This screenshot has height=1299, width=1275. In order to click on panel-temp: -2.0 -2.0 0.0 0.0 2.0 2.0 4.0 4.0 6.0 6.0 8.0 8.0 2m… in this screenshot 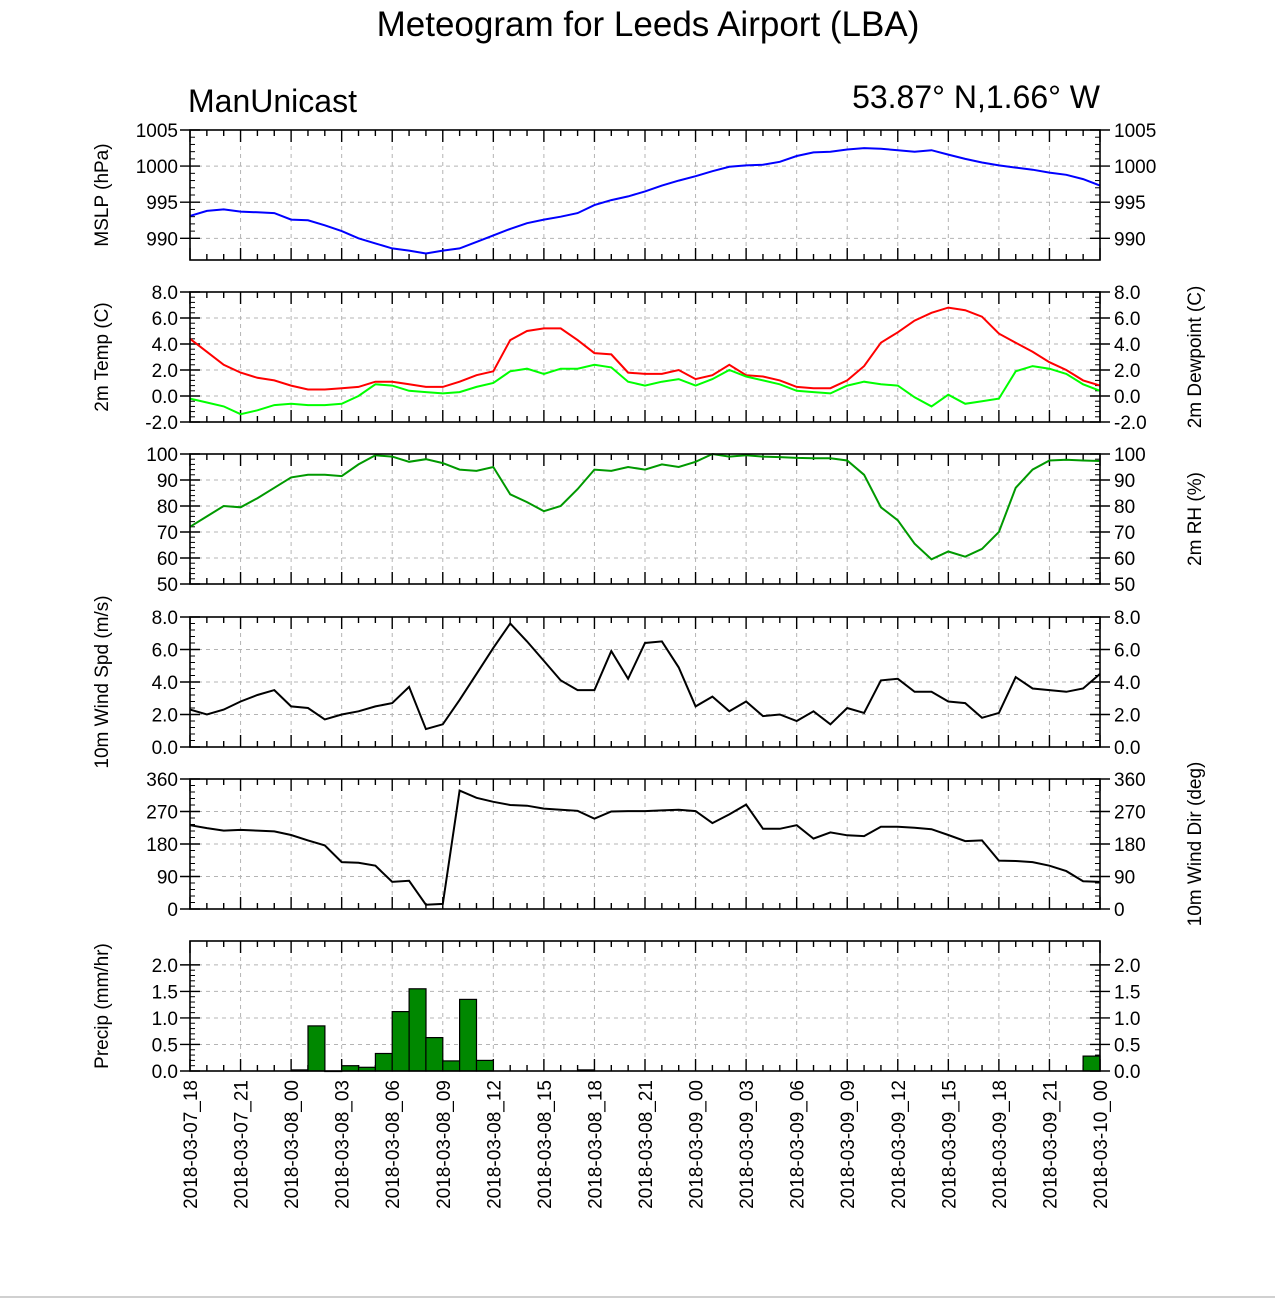, I will do `click(649, 358)`.